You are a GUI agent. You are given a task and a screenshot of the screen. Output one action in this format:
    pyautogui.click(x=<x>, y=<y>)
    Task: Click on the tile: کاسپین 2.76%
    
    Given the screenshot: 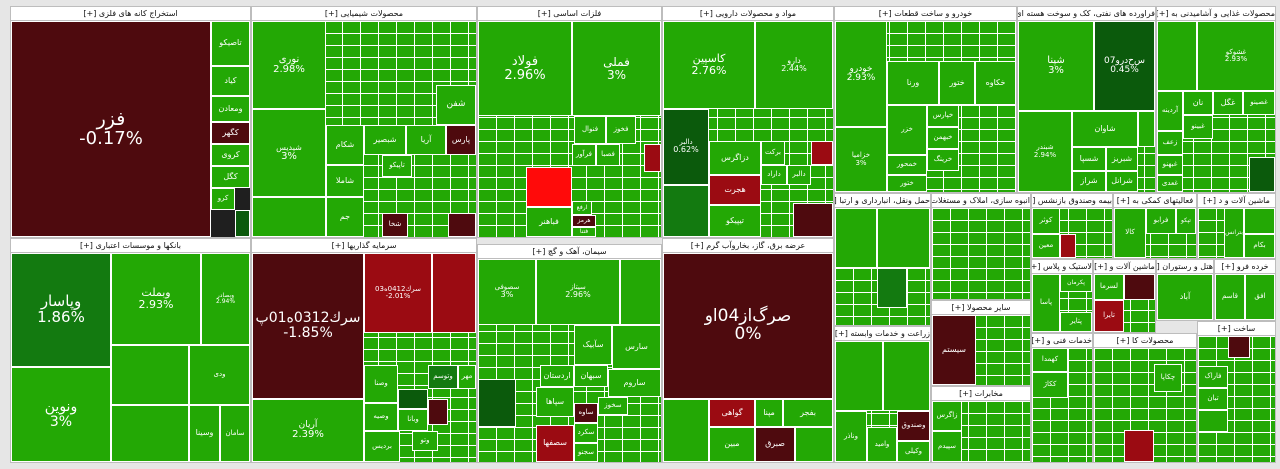 What is the action you would take?
    pyautogui.click(x=709, y=65)
    